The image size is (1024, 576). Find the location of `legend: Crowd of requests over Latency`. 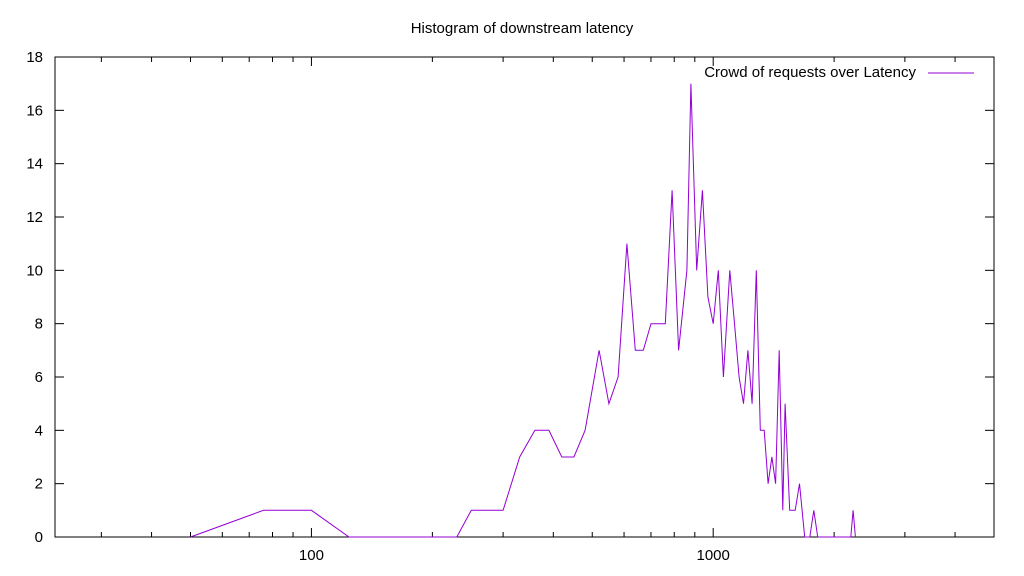

legend: Crowd of requests over Latency is located at coordinates (839, 72).